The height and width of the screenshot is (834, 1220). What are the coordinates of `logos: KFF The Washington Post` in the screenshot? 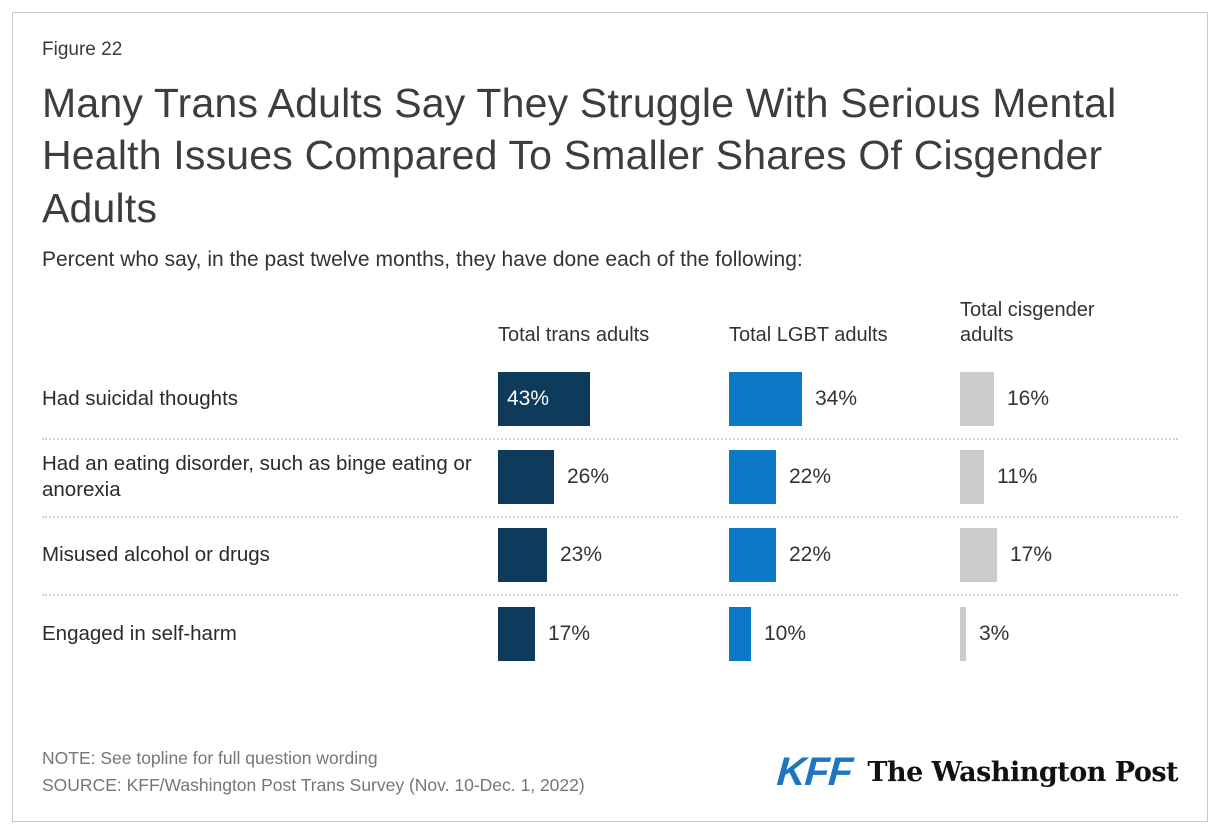 It's located at (976, 774).